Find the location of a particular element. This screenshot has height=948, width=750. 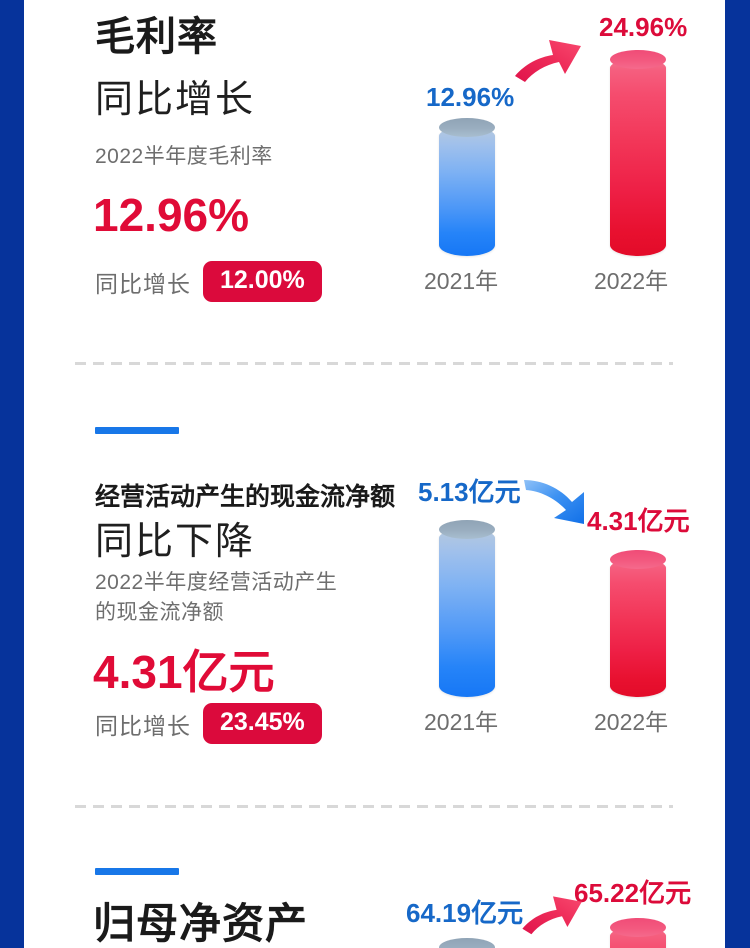

section2-bar-2022-cap is located at coordinates (638, 559).